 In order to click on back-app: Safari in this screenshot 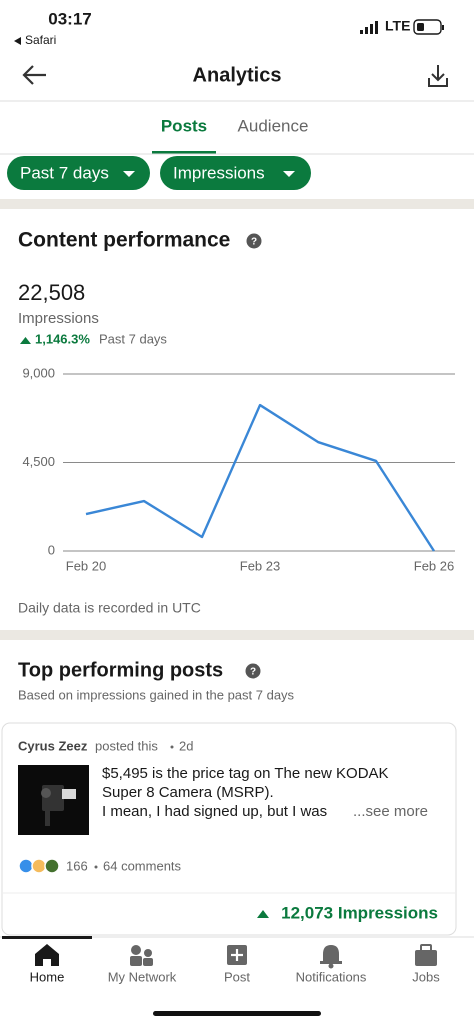, I will do `click(40, 40)`.